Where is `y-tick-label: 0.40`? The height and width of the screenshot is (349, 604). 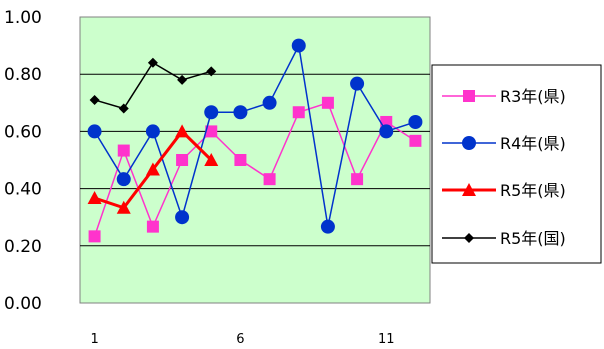
y-tick-label: 0.40 is located at coordinates (23, 190).